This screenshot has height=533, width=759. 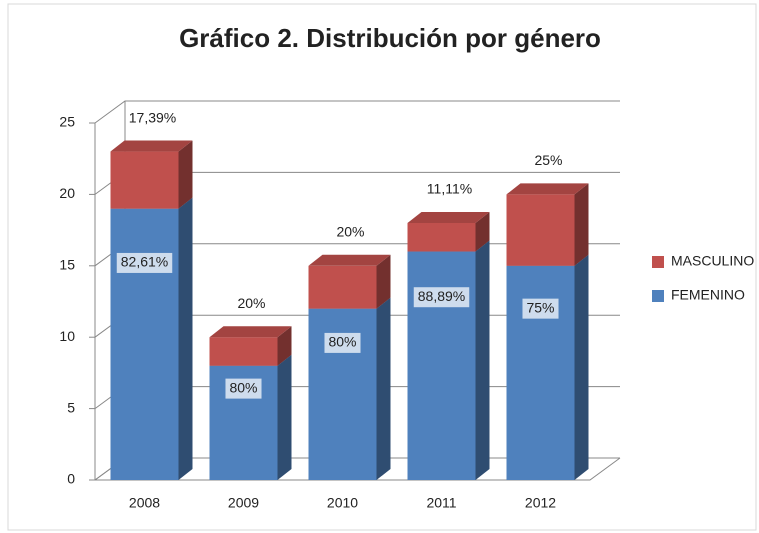 What do you see at coordinates (67, 265) in the screenshot?
I see `y-tick-label: 15` at bounding box center [67, 265].